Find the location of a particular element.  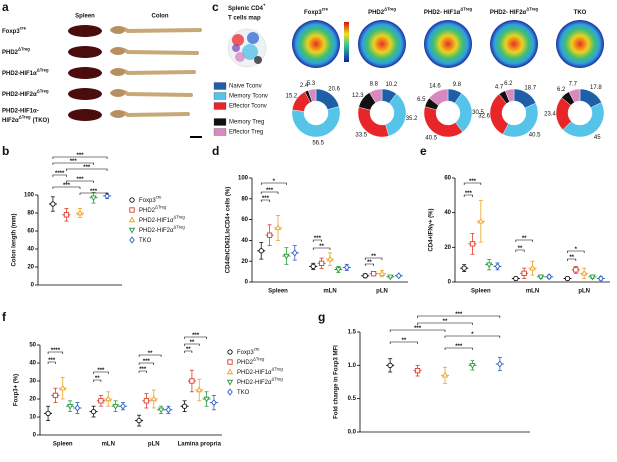

legend-label: Memory Treg is located at coordinates (246, 123).